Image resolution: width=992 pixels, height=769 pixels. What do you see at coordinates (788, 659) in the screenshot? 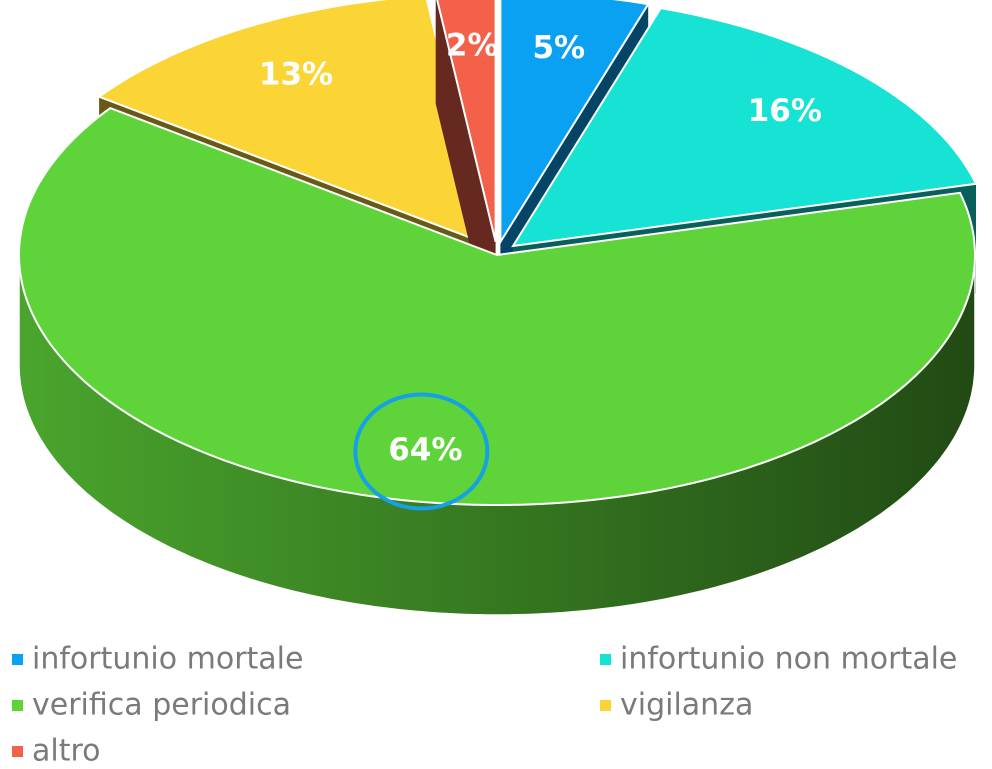
I see `legend-label: infortunio non mortale` at bounding box center [788, 659].